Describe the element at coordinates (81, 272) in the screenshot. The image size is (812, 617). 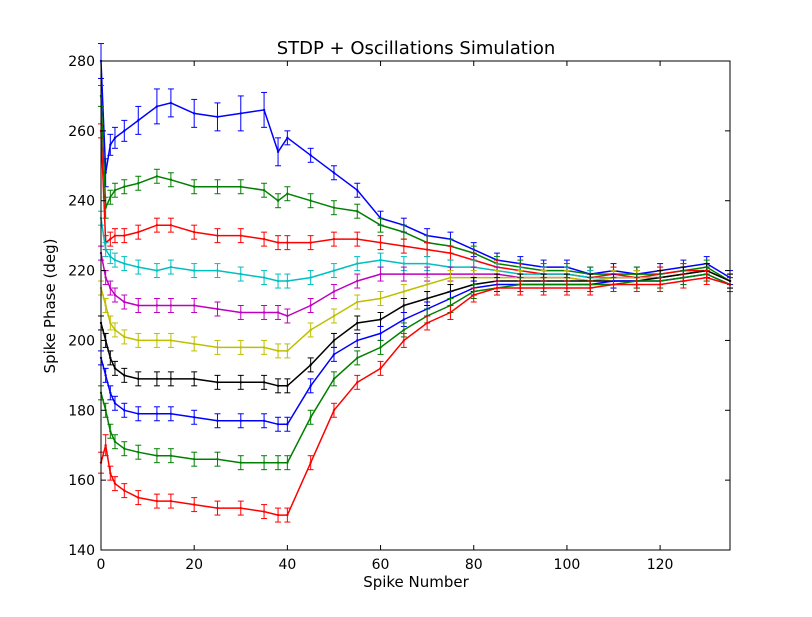
I see `y-tick-label: 220` at that location.